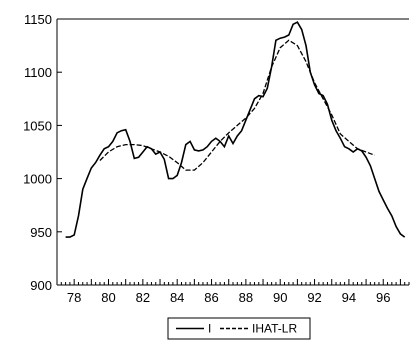 The height and width of the screenshot is (349, 413). What do you see at coordinates (349, 297) in the screenshot?
I see `x-tick-label: 94` at bounding box center [349, 297].